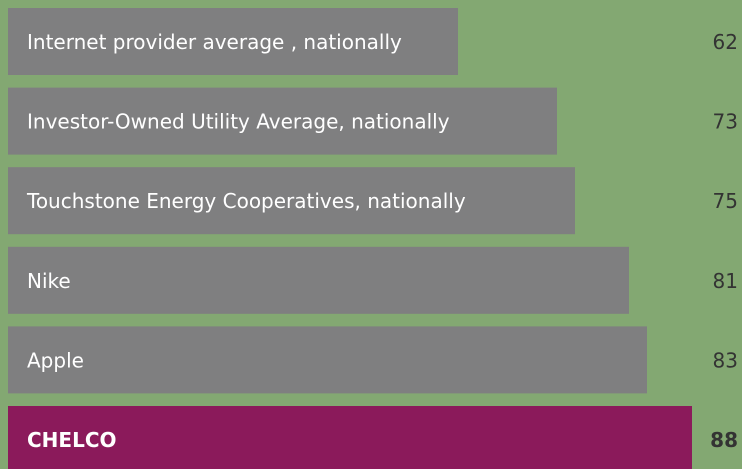 The height and width of the screenshot is (469, 742). What do you see at coordinates (725, 360) in the screenshot?
I see `value-label: 83` at bounding box center [725, 360].